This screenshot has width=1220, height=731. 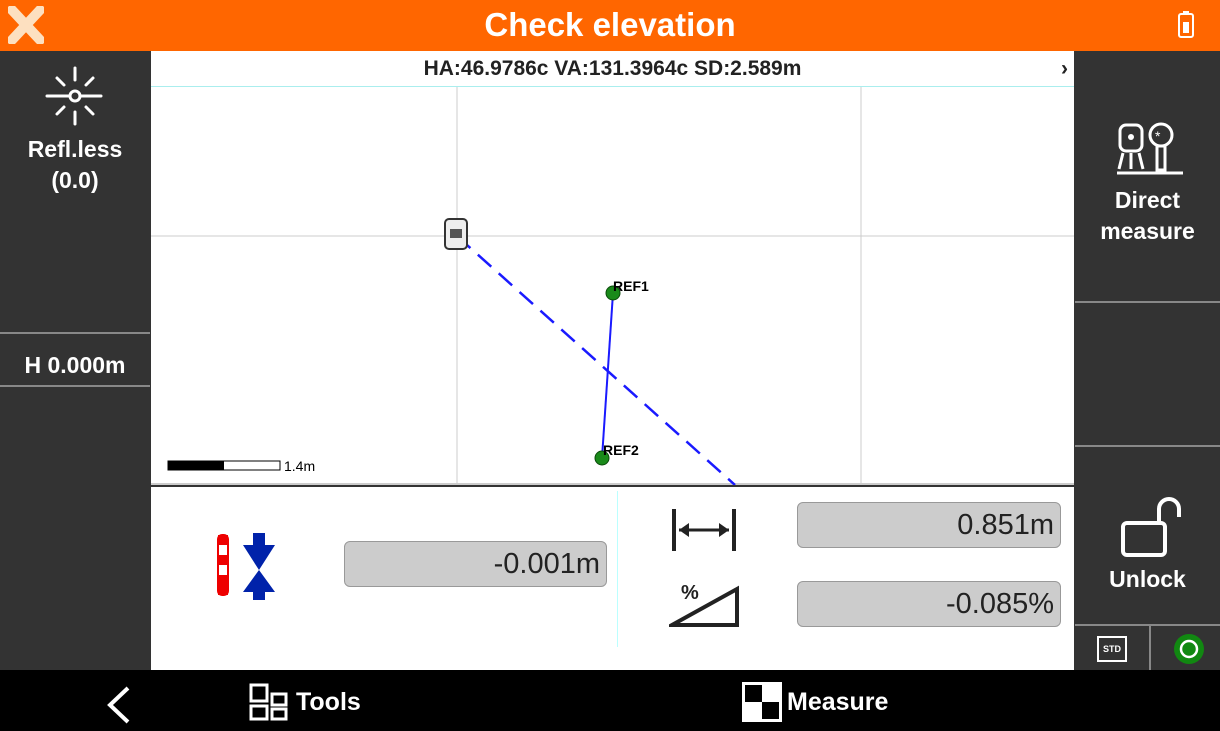 What do you see at coordinates (607, 375) in the screenshot?
I see `ref-line` at bounding box center [607, 375].